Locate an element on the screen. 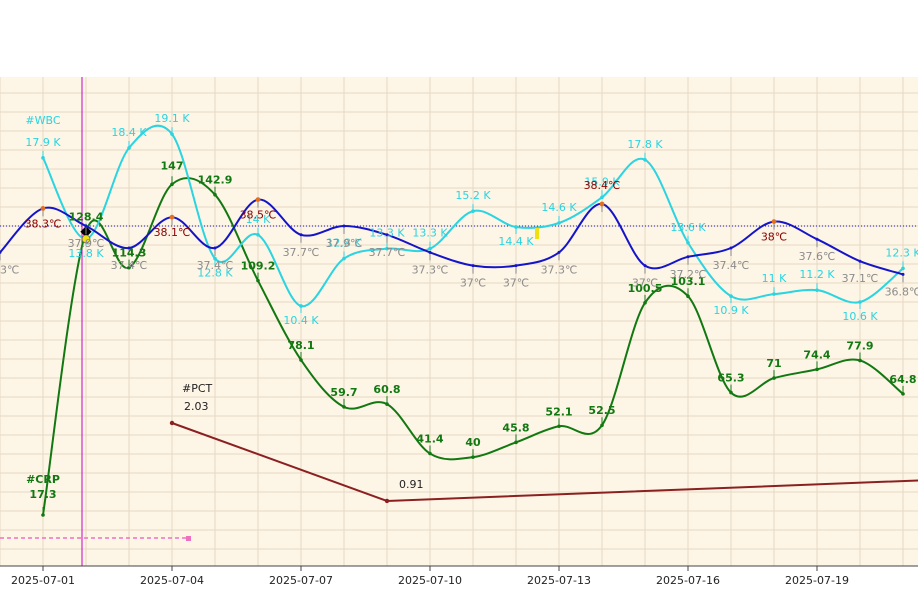  x-tick-label: 2025-07-19 is located at coordinates (817, 580).